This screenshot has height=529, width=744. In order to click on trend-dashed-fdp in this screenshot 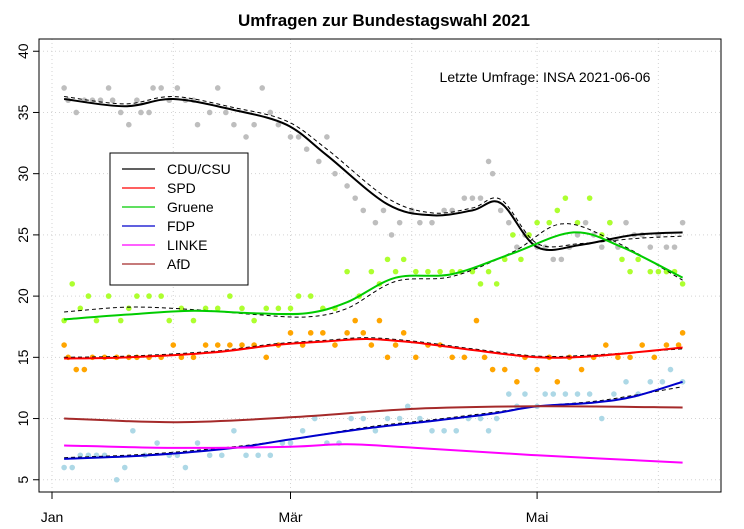, I will do `click(373, 422)`.